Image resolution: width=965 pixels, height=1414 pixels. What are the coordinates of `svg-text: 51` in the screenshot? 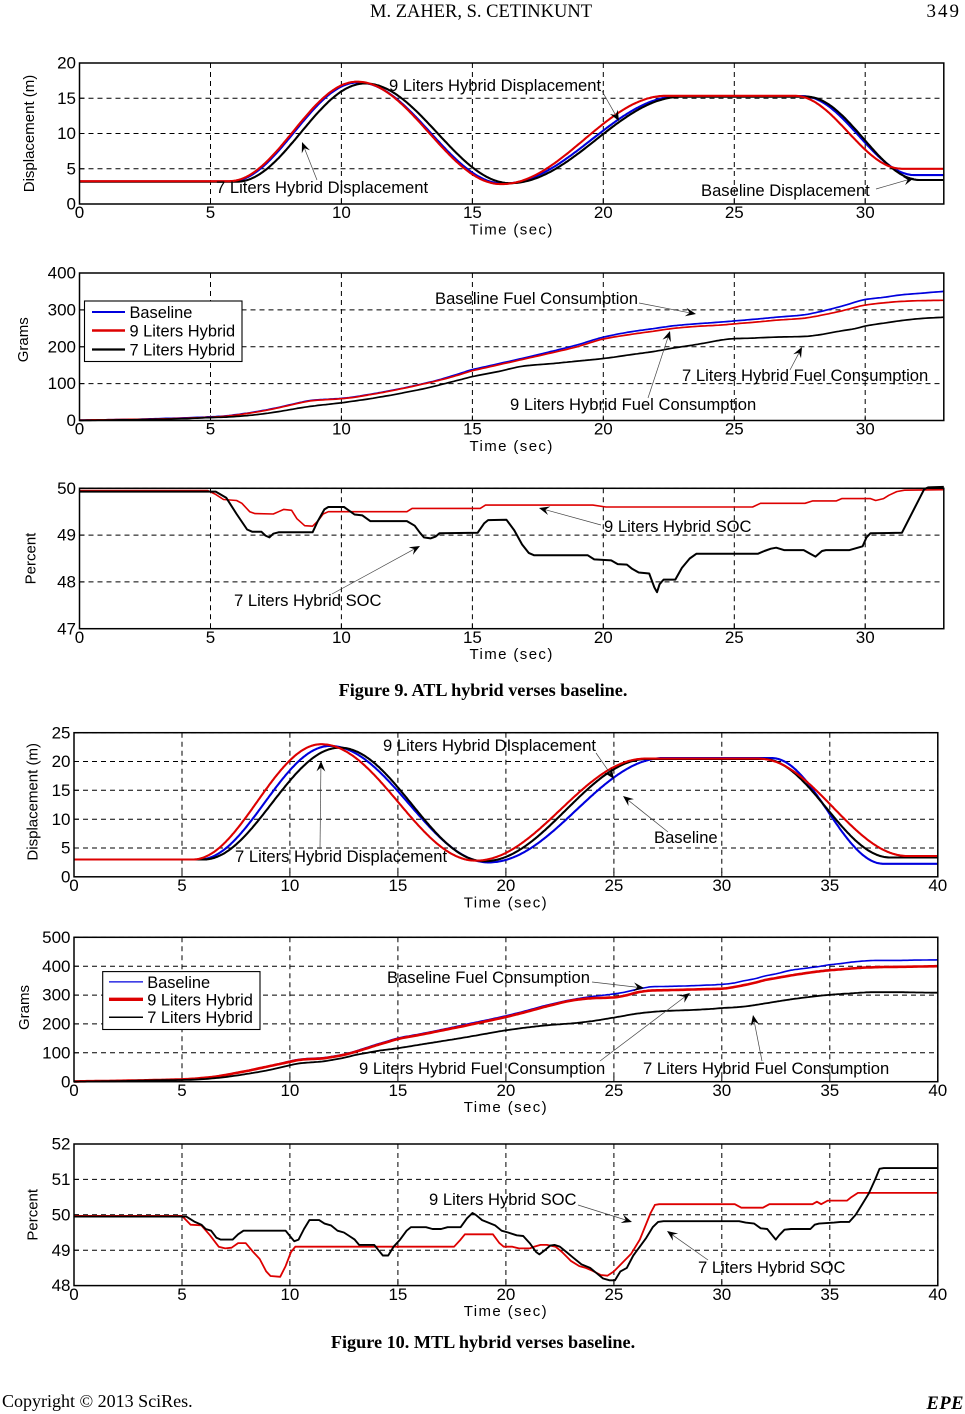 It's located at (61, 1179).